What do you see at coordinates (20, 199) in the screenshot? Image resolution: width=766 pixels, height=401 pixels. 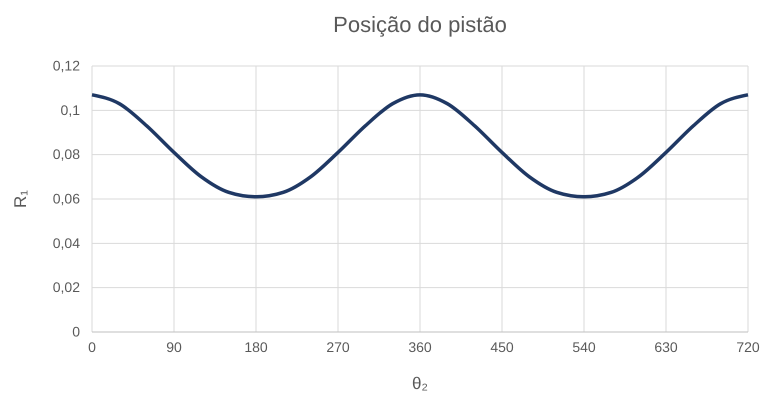 I see `y-axis-title: R₁` at bounding box center [20, 199].